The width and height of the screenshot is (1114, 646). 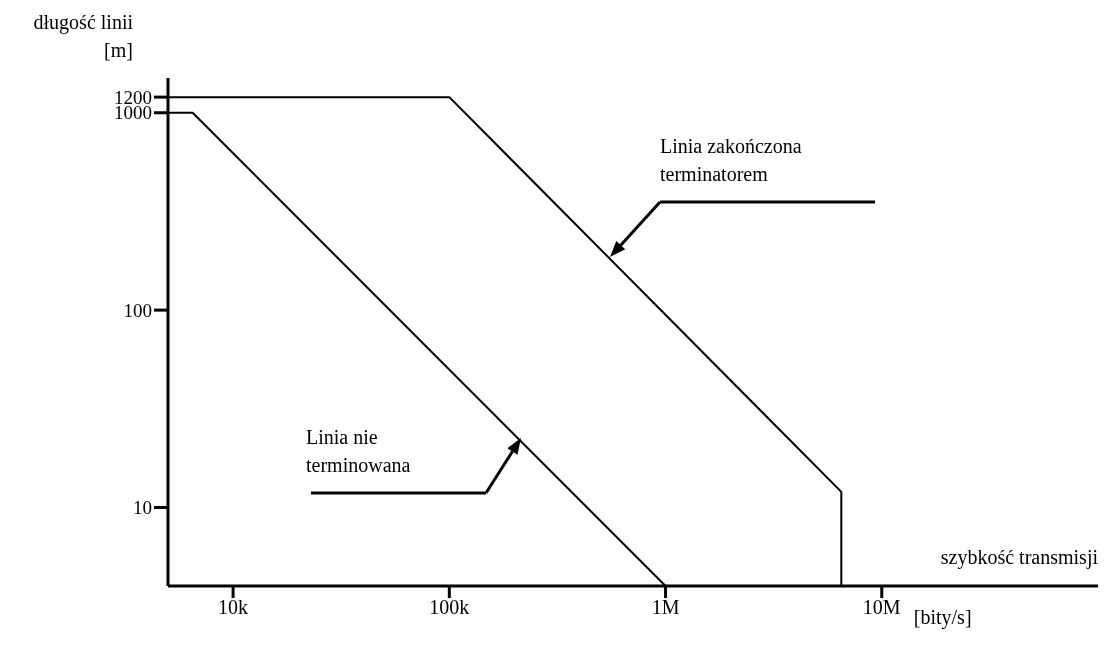 I want to click on x-tick-label: 1M, so click(x=665, y=607).